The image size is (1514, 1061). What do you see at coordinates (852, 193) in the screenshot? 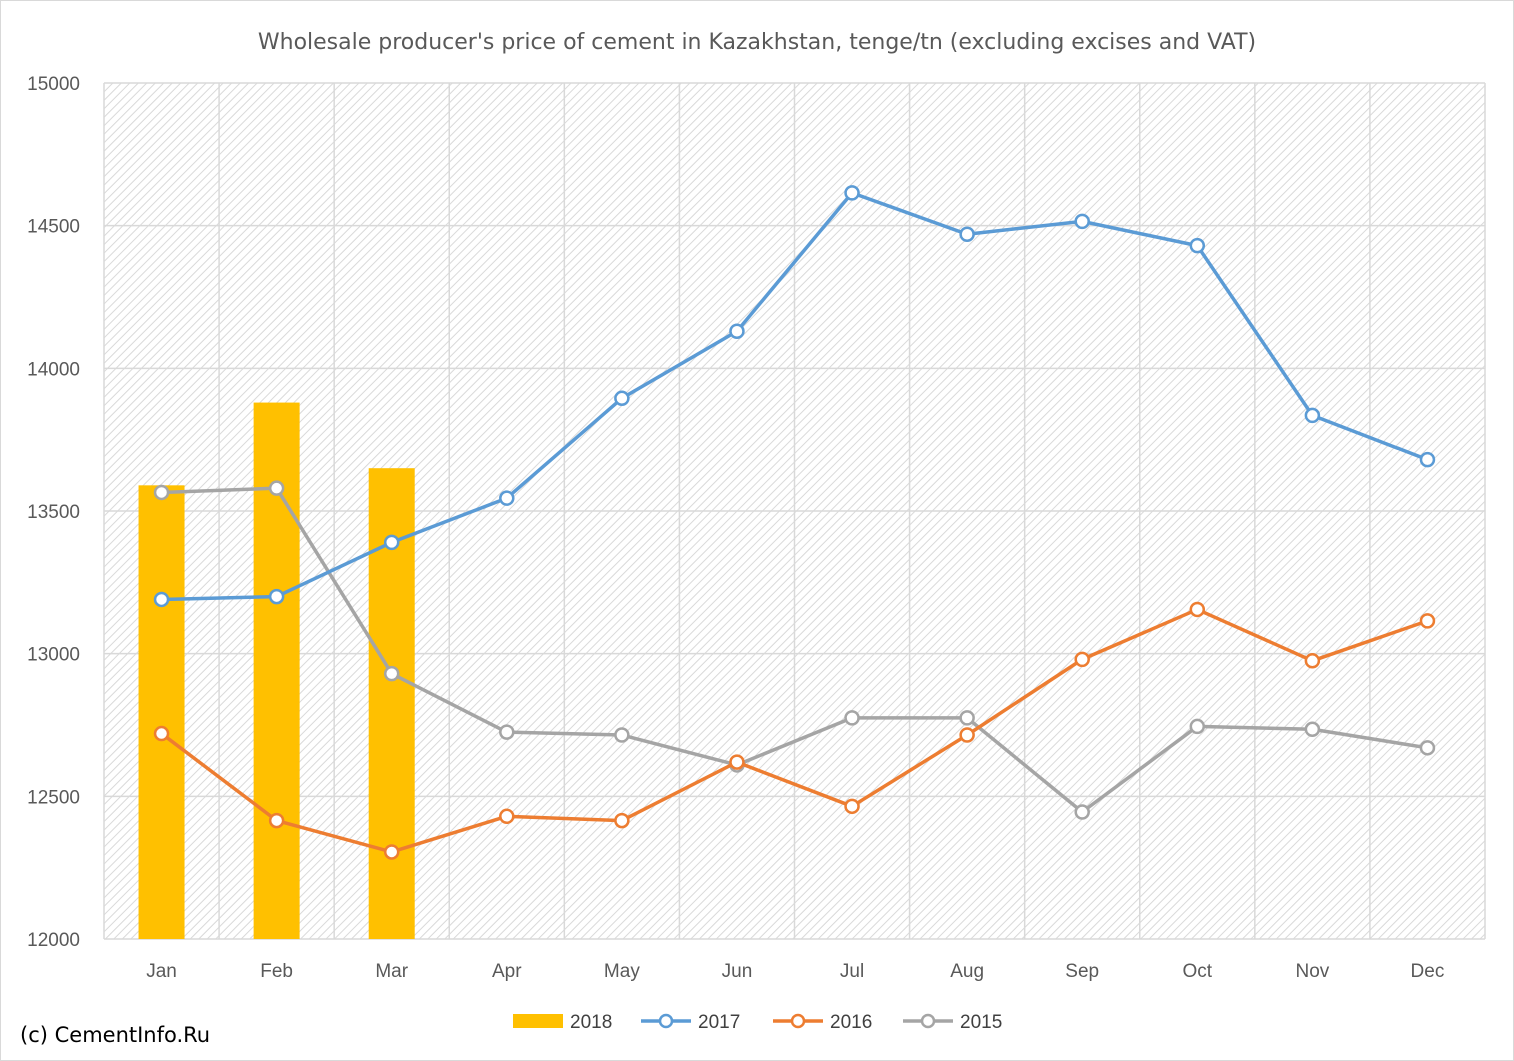
I see `point-2017-jul` at bounding box center [852, 193].